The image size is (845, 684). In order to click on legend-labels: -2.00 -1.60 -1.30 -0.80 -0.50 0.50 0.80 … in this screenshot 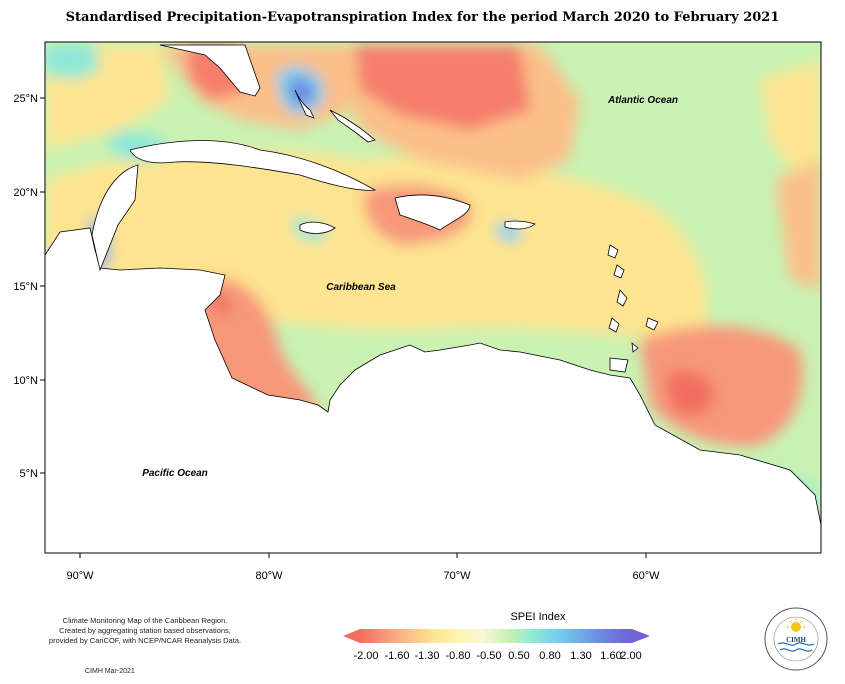, I will do `click(497, 656)`.